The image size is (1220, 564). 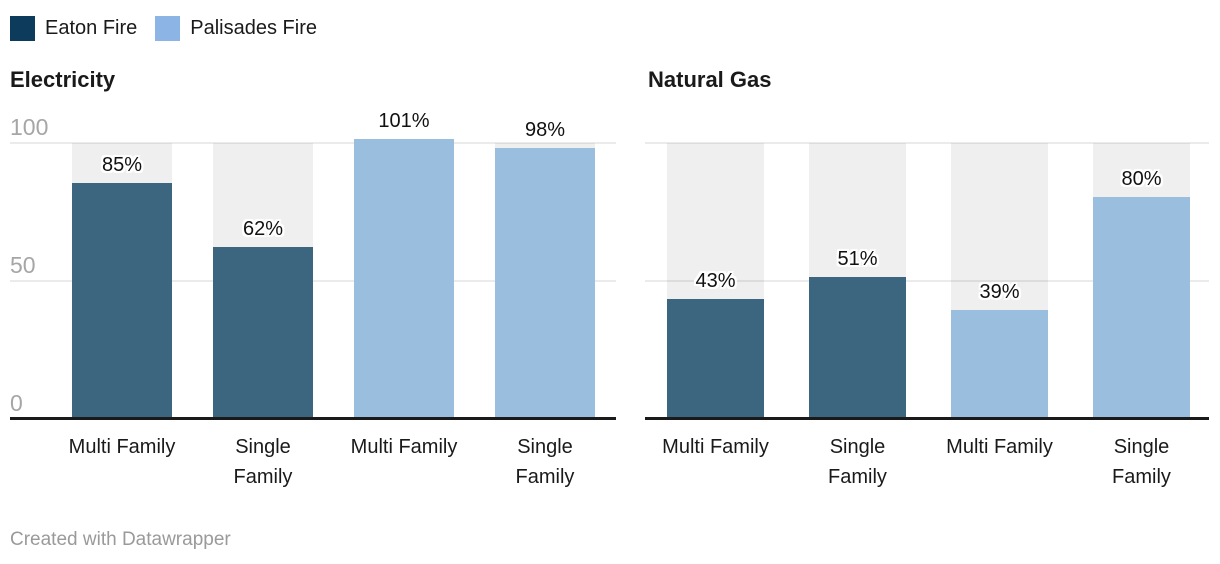 What do you see at coordinates (16, 403) in the screenshot?
I see `y-tick-label-0: 0` at bounding box center [16, 403].